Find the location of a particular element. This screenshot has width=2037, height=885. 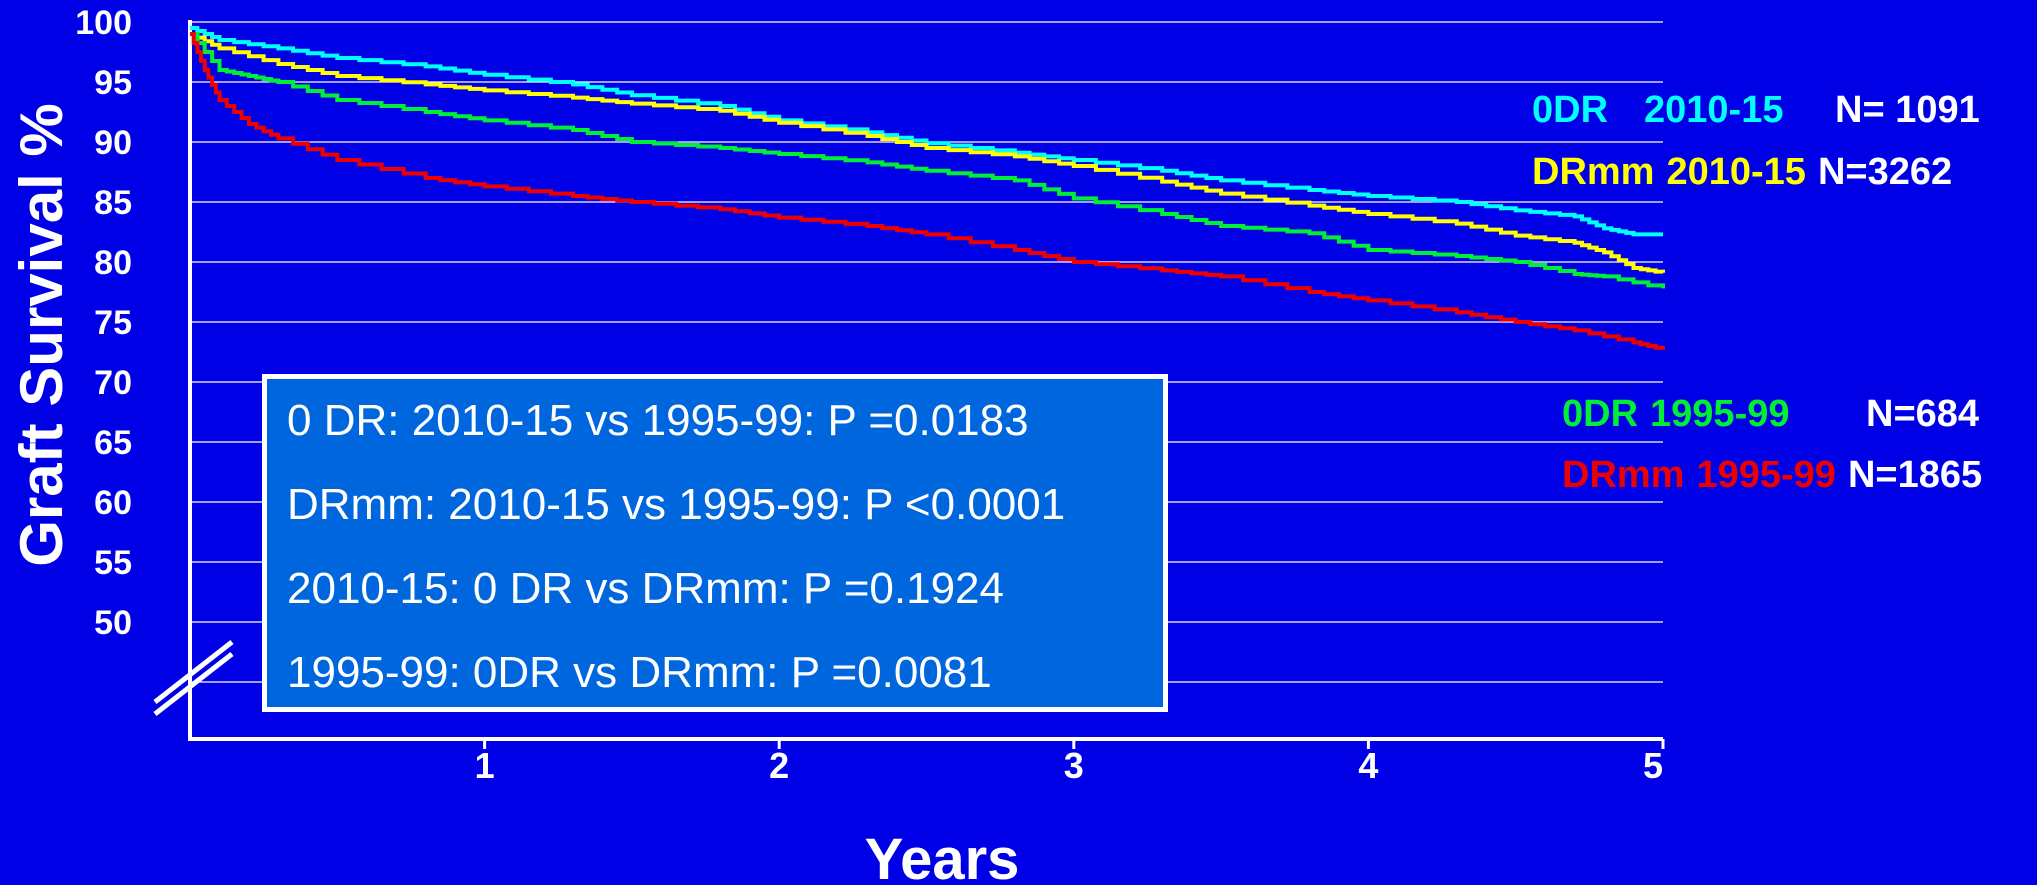

y-tick-label: 85 is located at coordinates (113, 203).